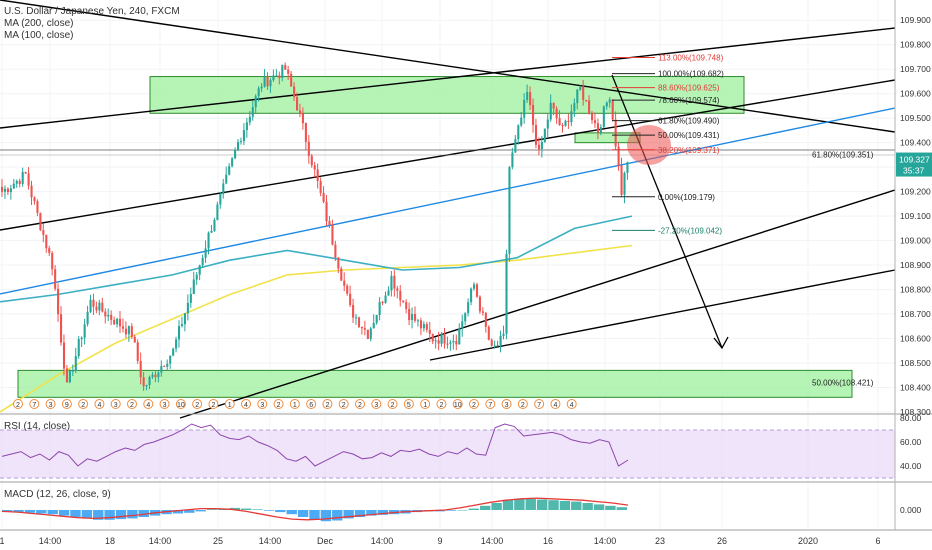 The height and width of the screenshot is (550, 932). I want to click on event-marker-label: 7, so click(490, 405).